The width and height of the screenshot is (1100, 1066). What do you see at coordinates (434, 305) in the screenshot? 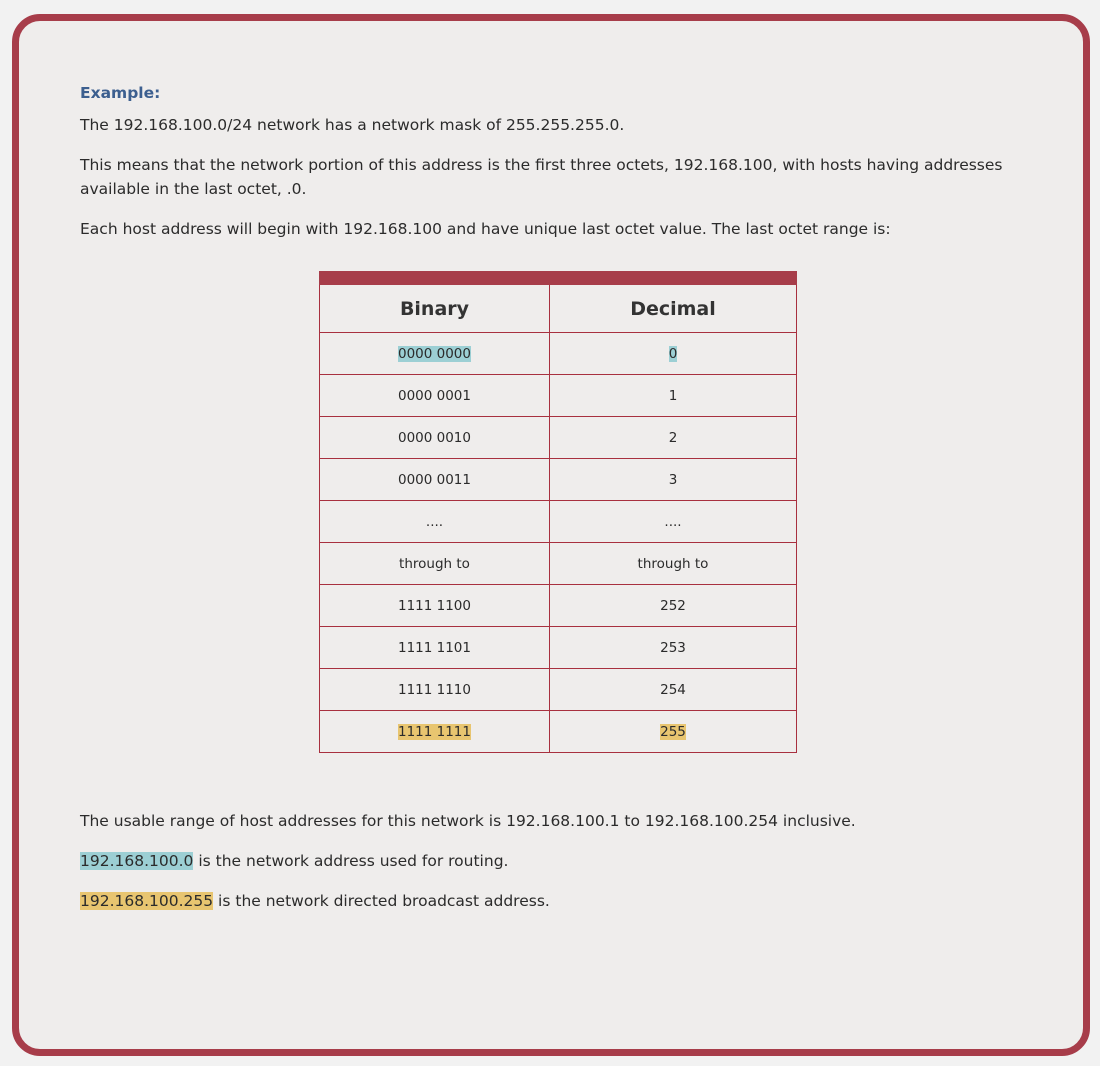
I see `header-binary: Binary` at bounding box center [434, 305].